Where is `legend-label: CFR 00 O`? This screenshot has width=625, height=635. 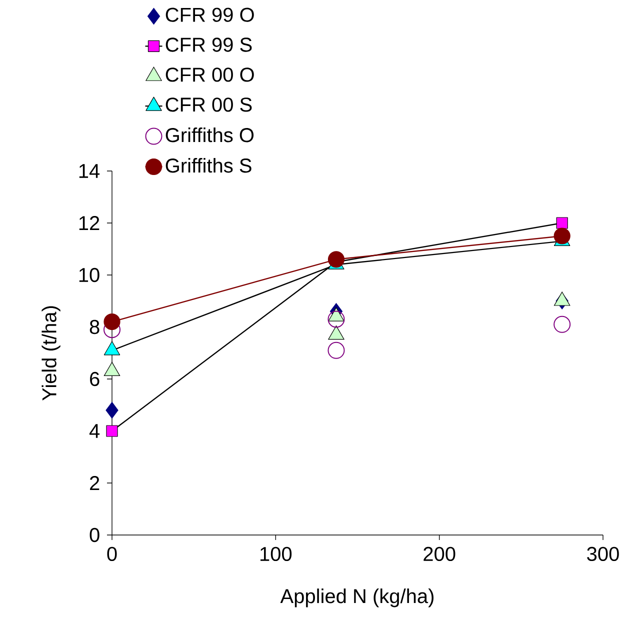
legend-label: CFR 00 O is located at coordinates (210, 75).